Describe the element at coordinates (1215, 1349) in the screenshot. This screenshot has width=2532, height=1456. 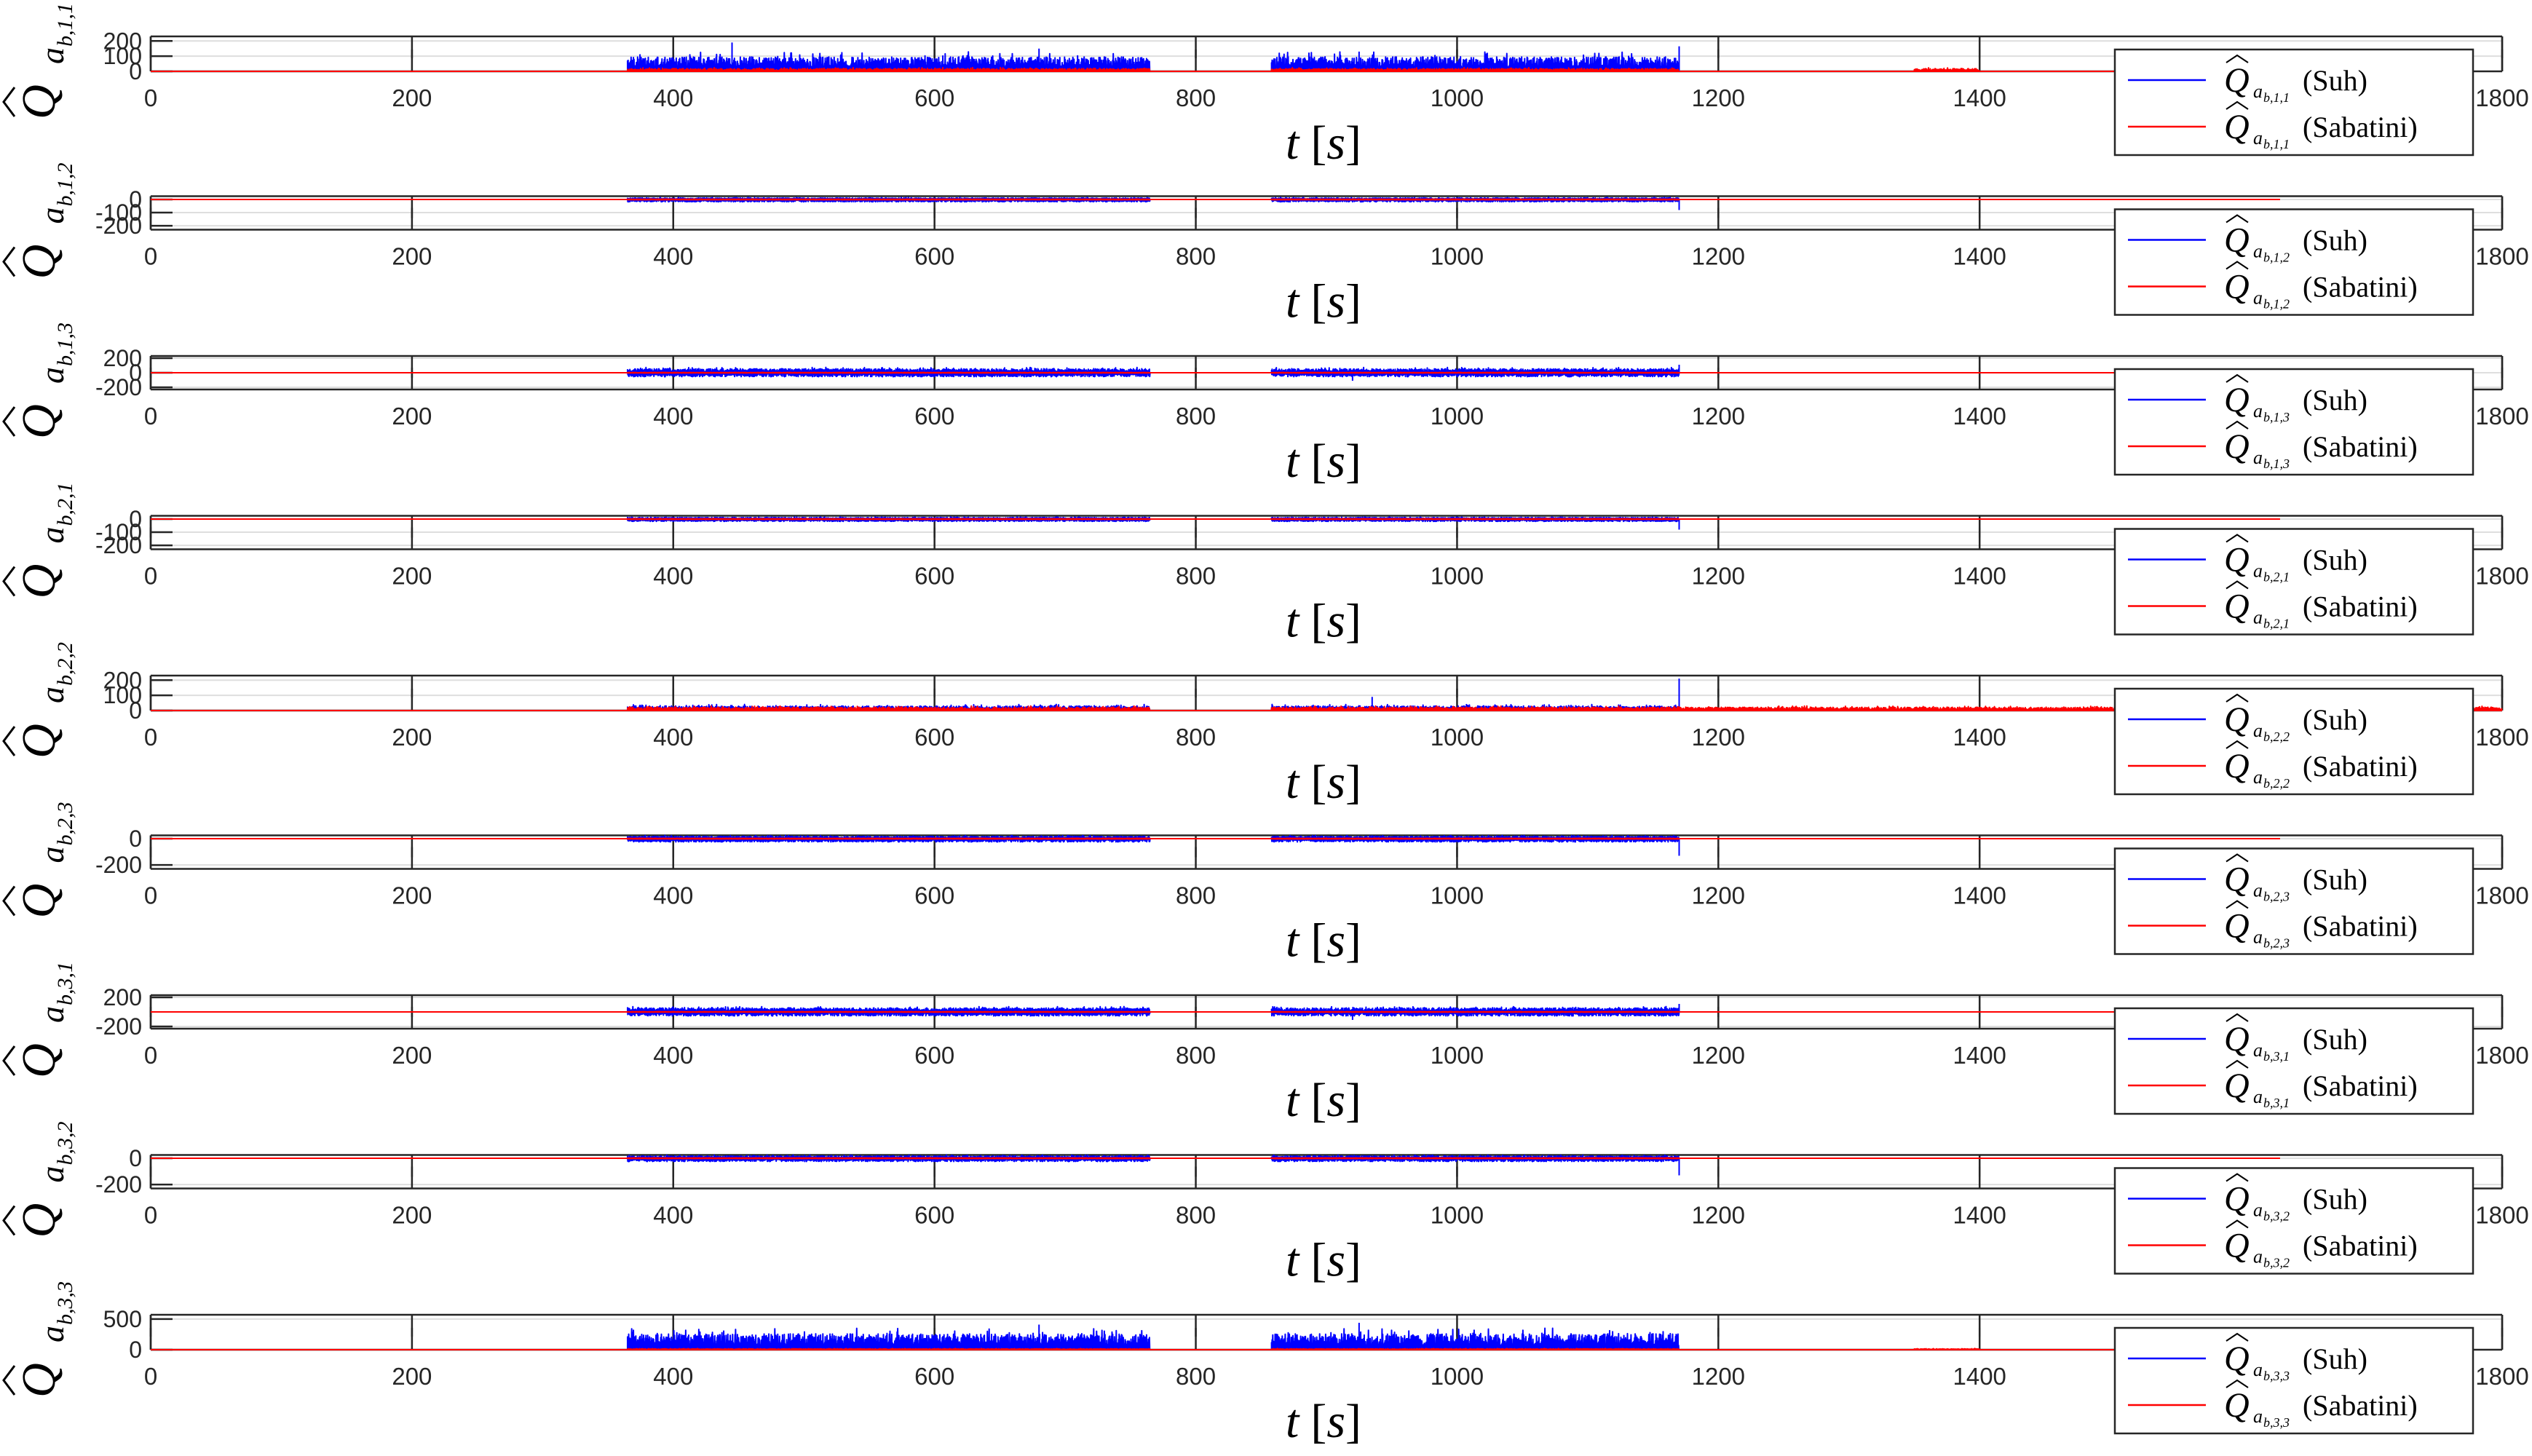
I see `series-line-sabatini` at that location.